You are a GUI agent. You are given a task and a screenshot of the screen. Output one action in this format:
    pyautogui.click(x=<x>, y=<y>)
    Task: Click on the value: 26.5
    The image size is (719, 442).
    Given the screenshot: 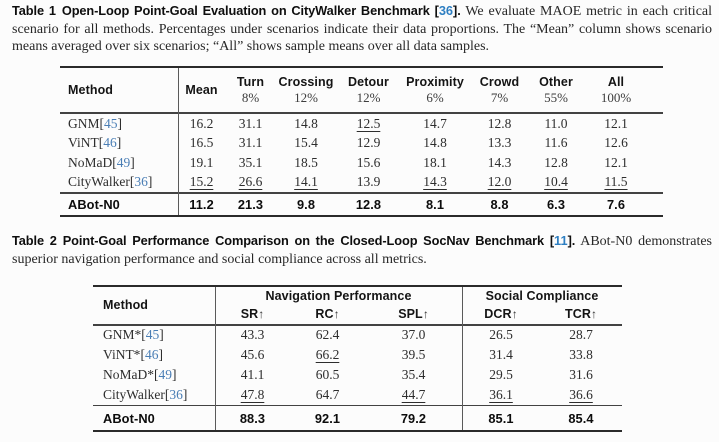 What is the action you would take?
    pyautogui.click(x=501, y=335)
    